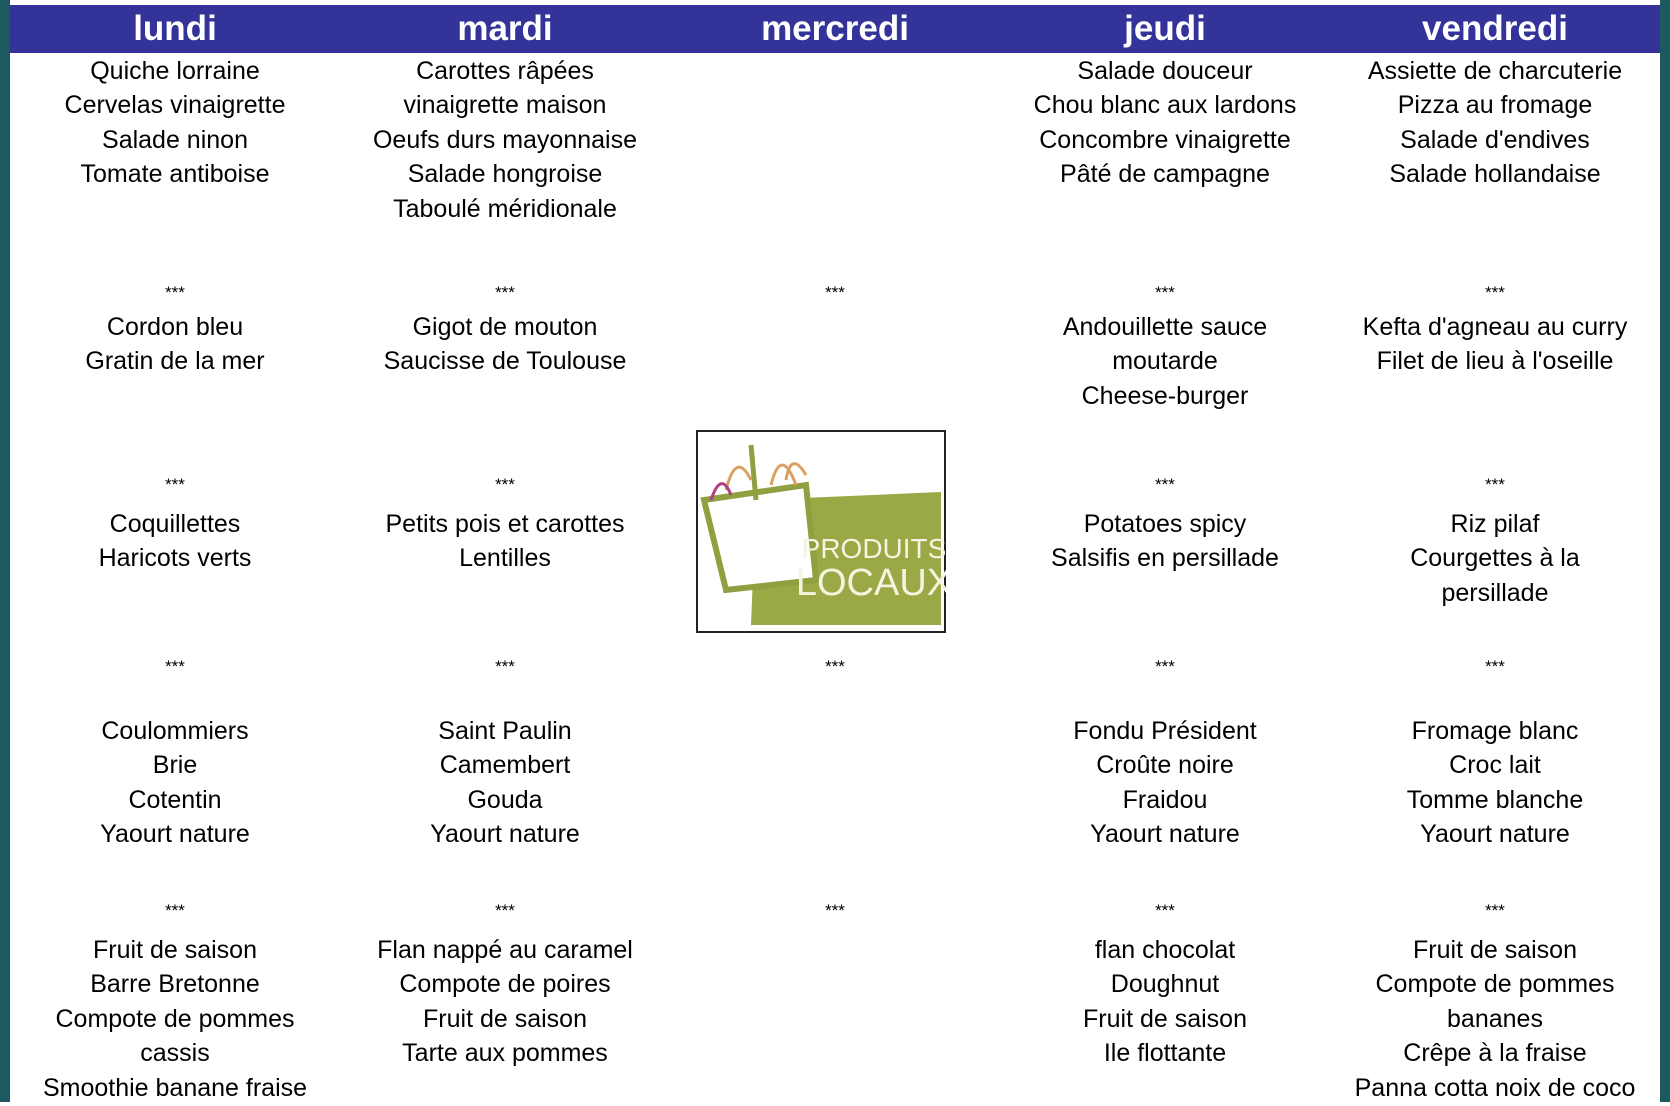 Image resolution: width=1670 pixels, height=1106 pixels. What do you see at coordinates (5, 551) in the screenshot?
I see `left-border` at bounding box center [5, 551].